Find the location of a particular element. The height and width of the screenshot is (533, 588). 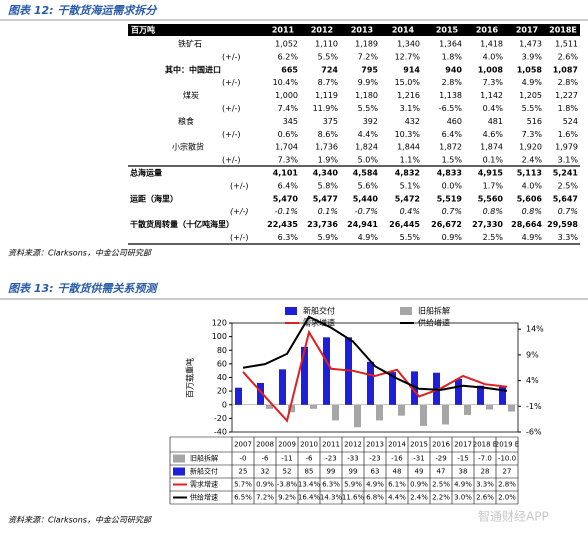

table-cell: 1,874 is located at coordinates (491, 147).